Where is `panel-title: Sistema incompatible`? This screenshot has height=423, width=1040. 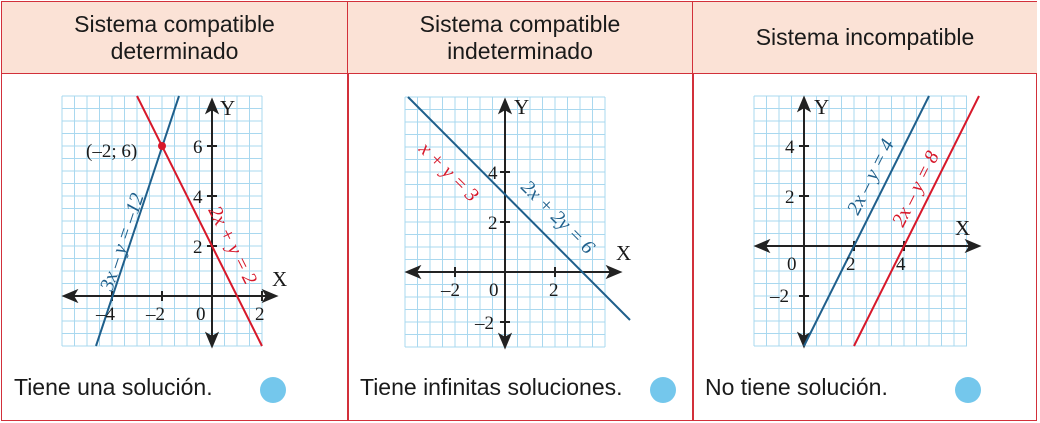
panel-title: Sistema incompatible is located at coordinates (865, 37).